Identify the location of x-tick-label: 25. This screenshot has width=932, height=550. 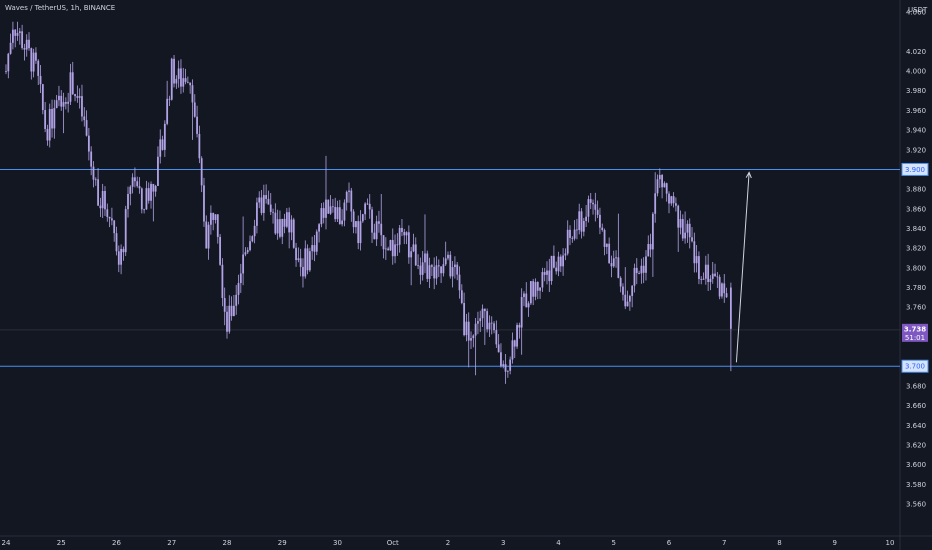
(61, 543).